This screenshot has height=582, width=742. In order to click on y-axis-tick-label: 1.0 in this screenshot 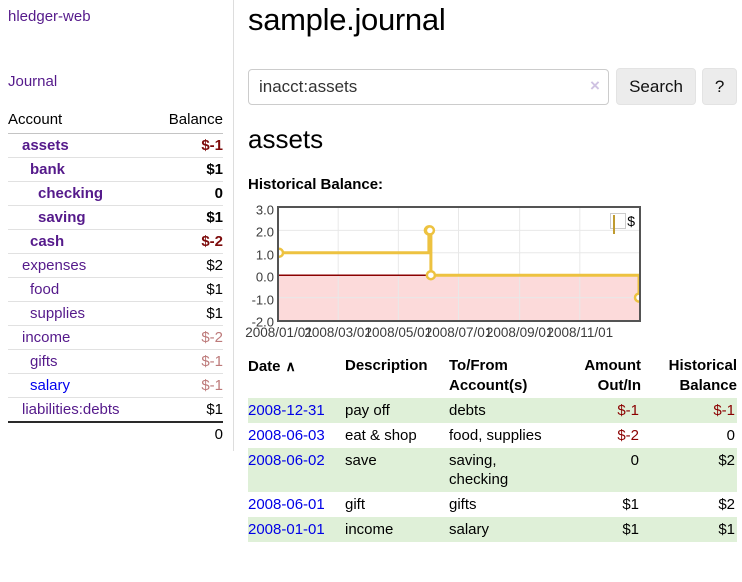, I will do `click(264, 255)`.